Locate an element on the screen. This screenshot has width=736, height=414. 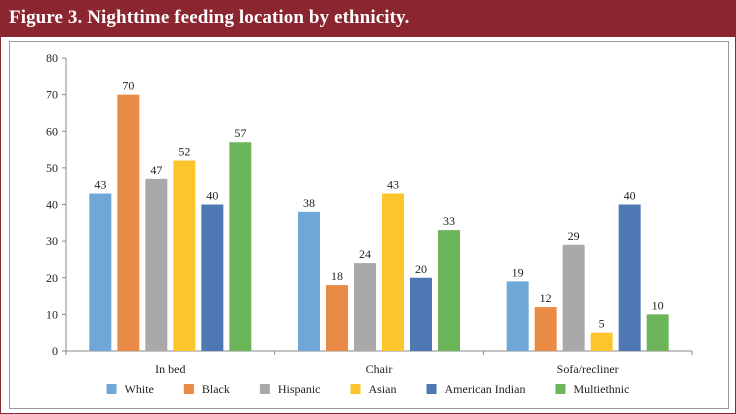
y-tick-label: 30 is located at coordinates (52, 241).